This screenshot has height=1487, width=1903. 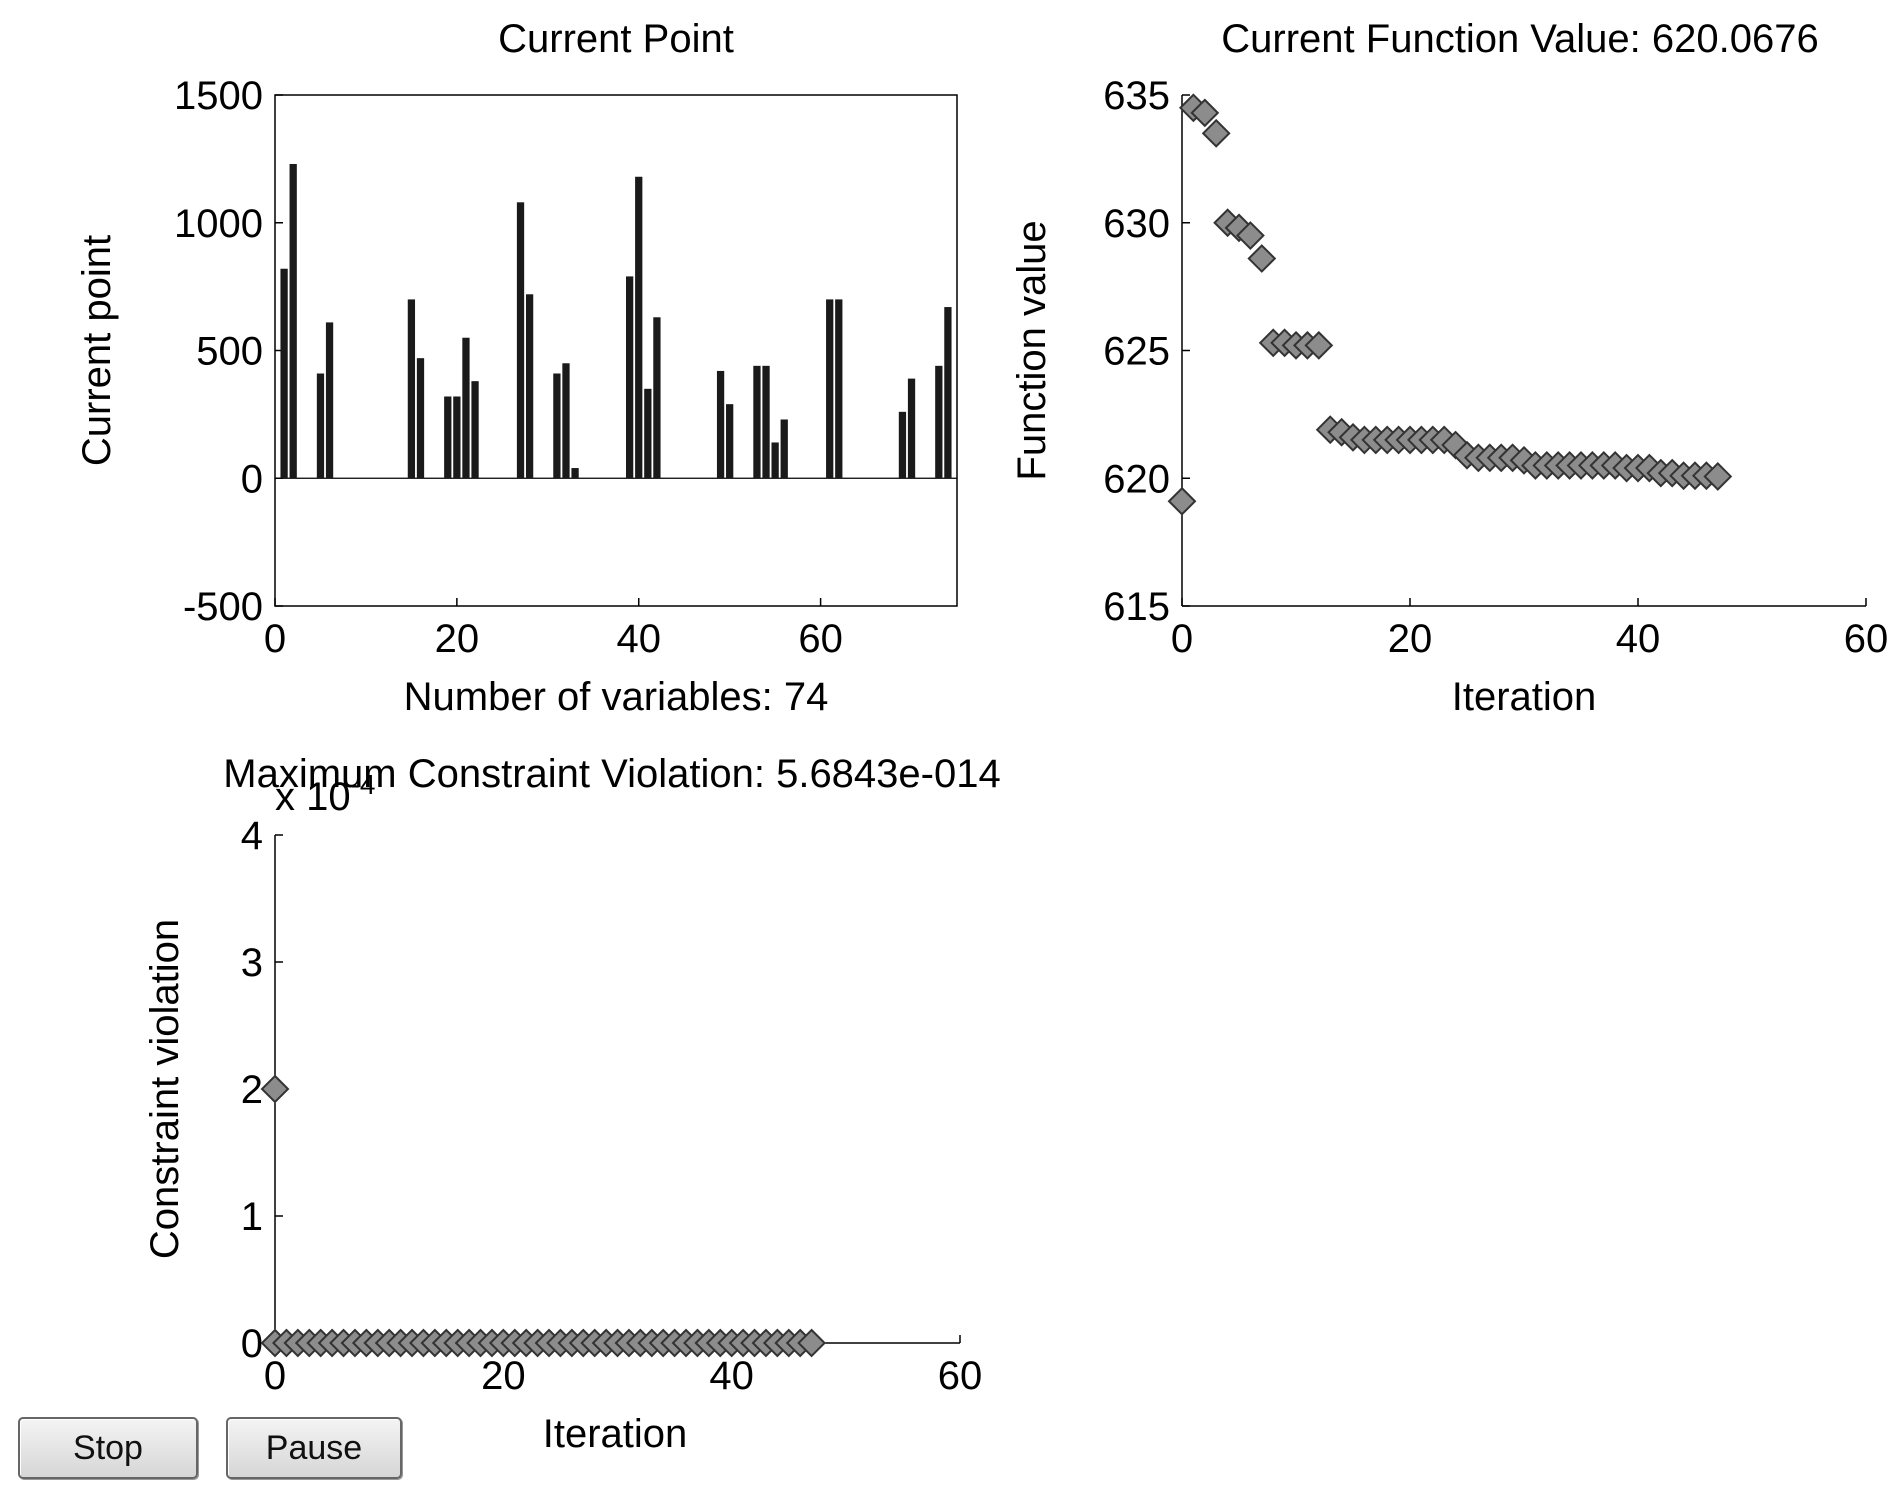 What do you see at coordinates (325, 794) in the screenshot?
I see `y-exponent-label: x 10-4` at bounding box center [325, 794].